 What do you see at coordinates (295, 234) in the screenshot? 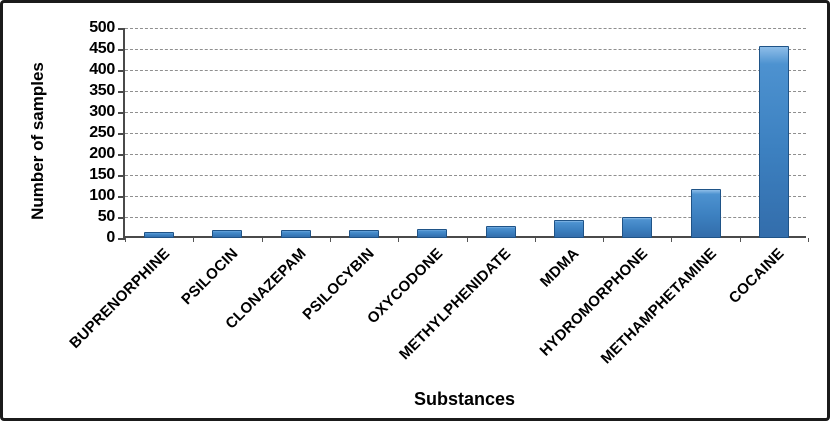
I see `bar-clonazepam` at bounding box center [295, 234].